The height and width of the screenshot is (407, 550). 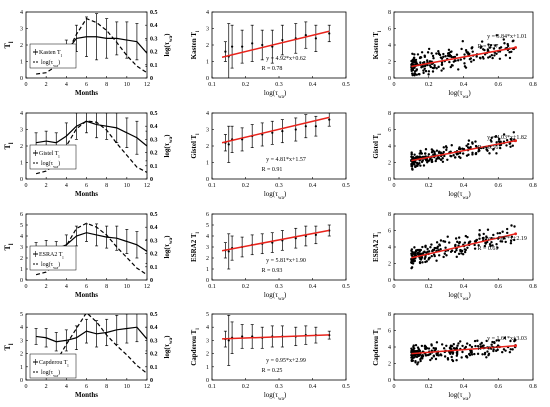 I want to click on panel-esra2-monthly-xtick-label: 12, so click(x=147, y=287).